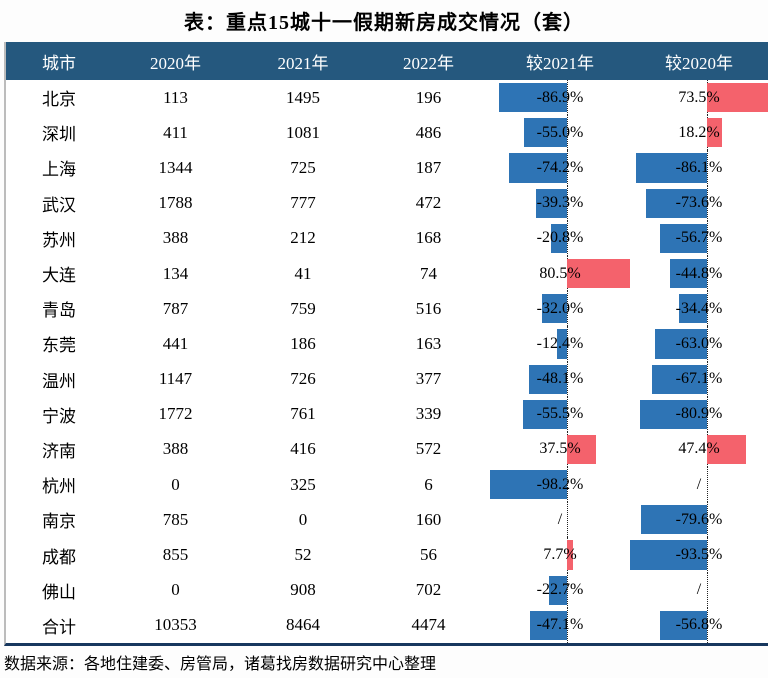 Image resolution: width=768 pixels, height=678 pixels. What do you see at coordinates (59, 451) in the screenshot?
I see `city-cell: 济南` at bounding box center [59, 451].